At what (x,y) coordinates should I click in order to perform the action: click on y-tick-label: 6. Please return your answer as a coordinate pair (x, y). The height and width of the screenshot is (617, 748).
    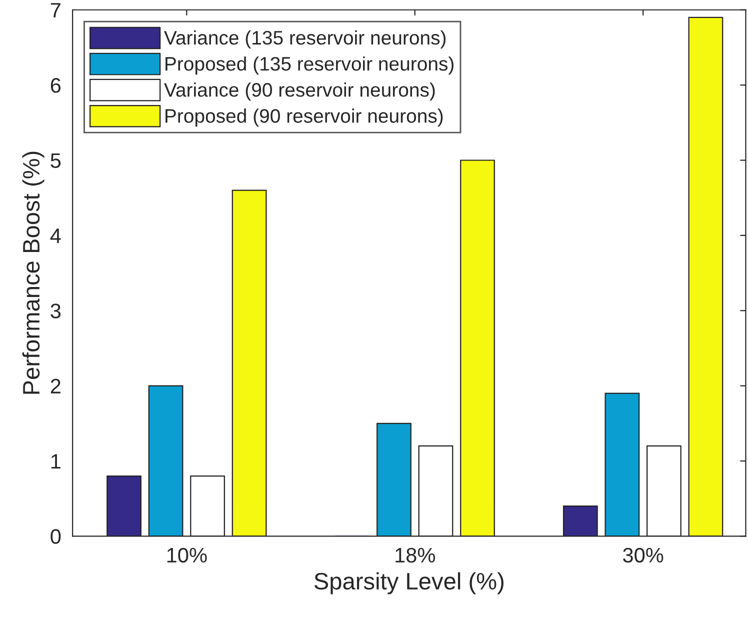
    Looking at the image, I should click on (55, 85).